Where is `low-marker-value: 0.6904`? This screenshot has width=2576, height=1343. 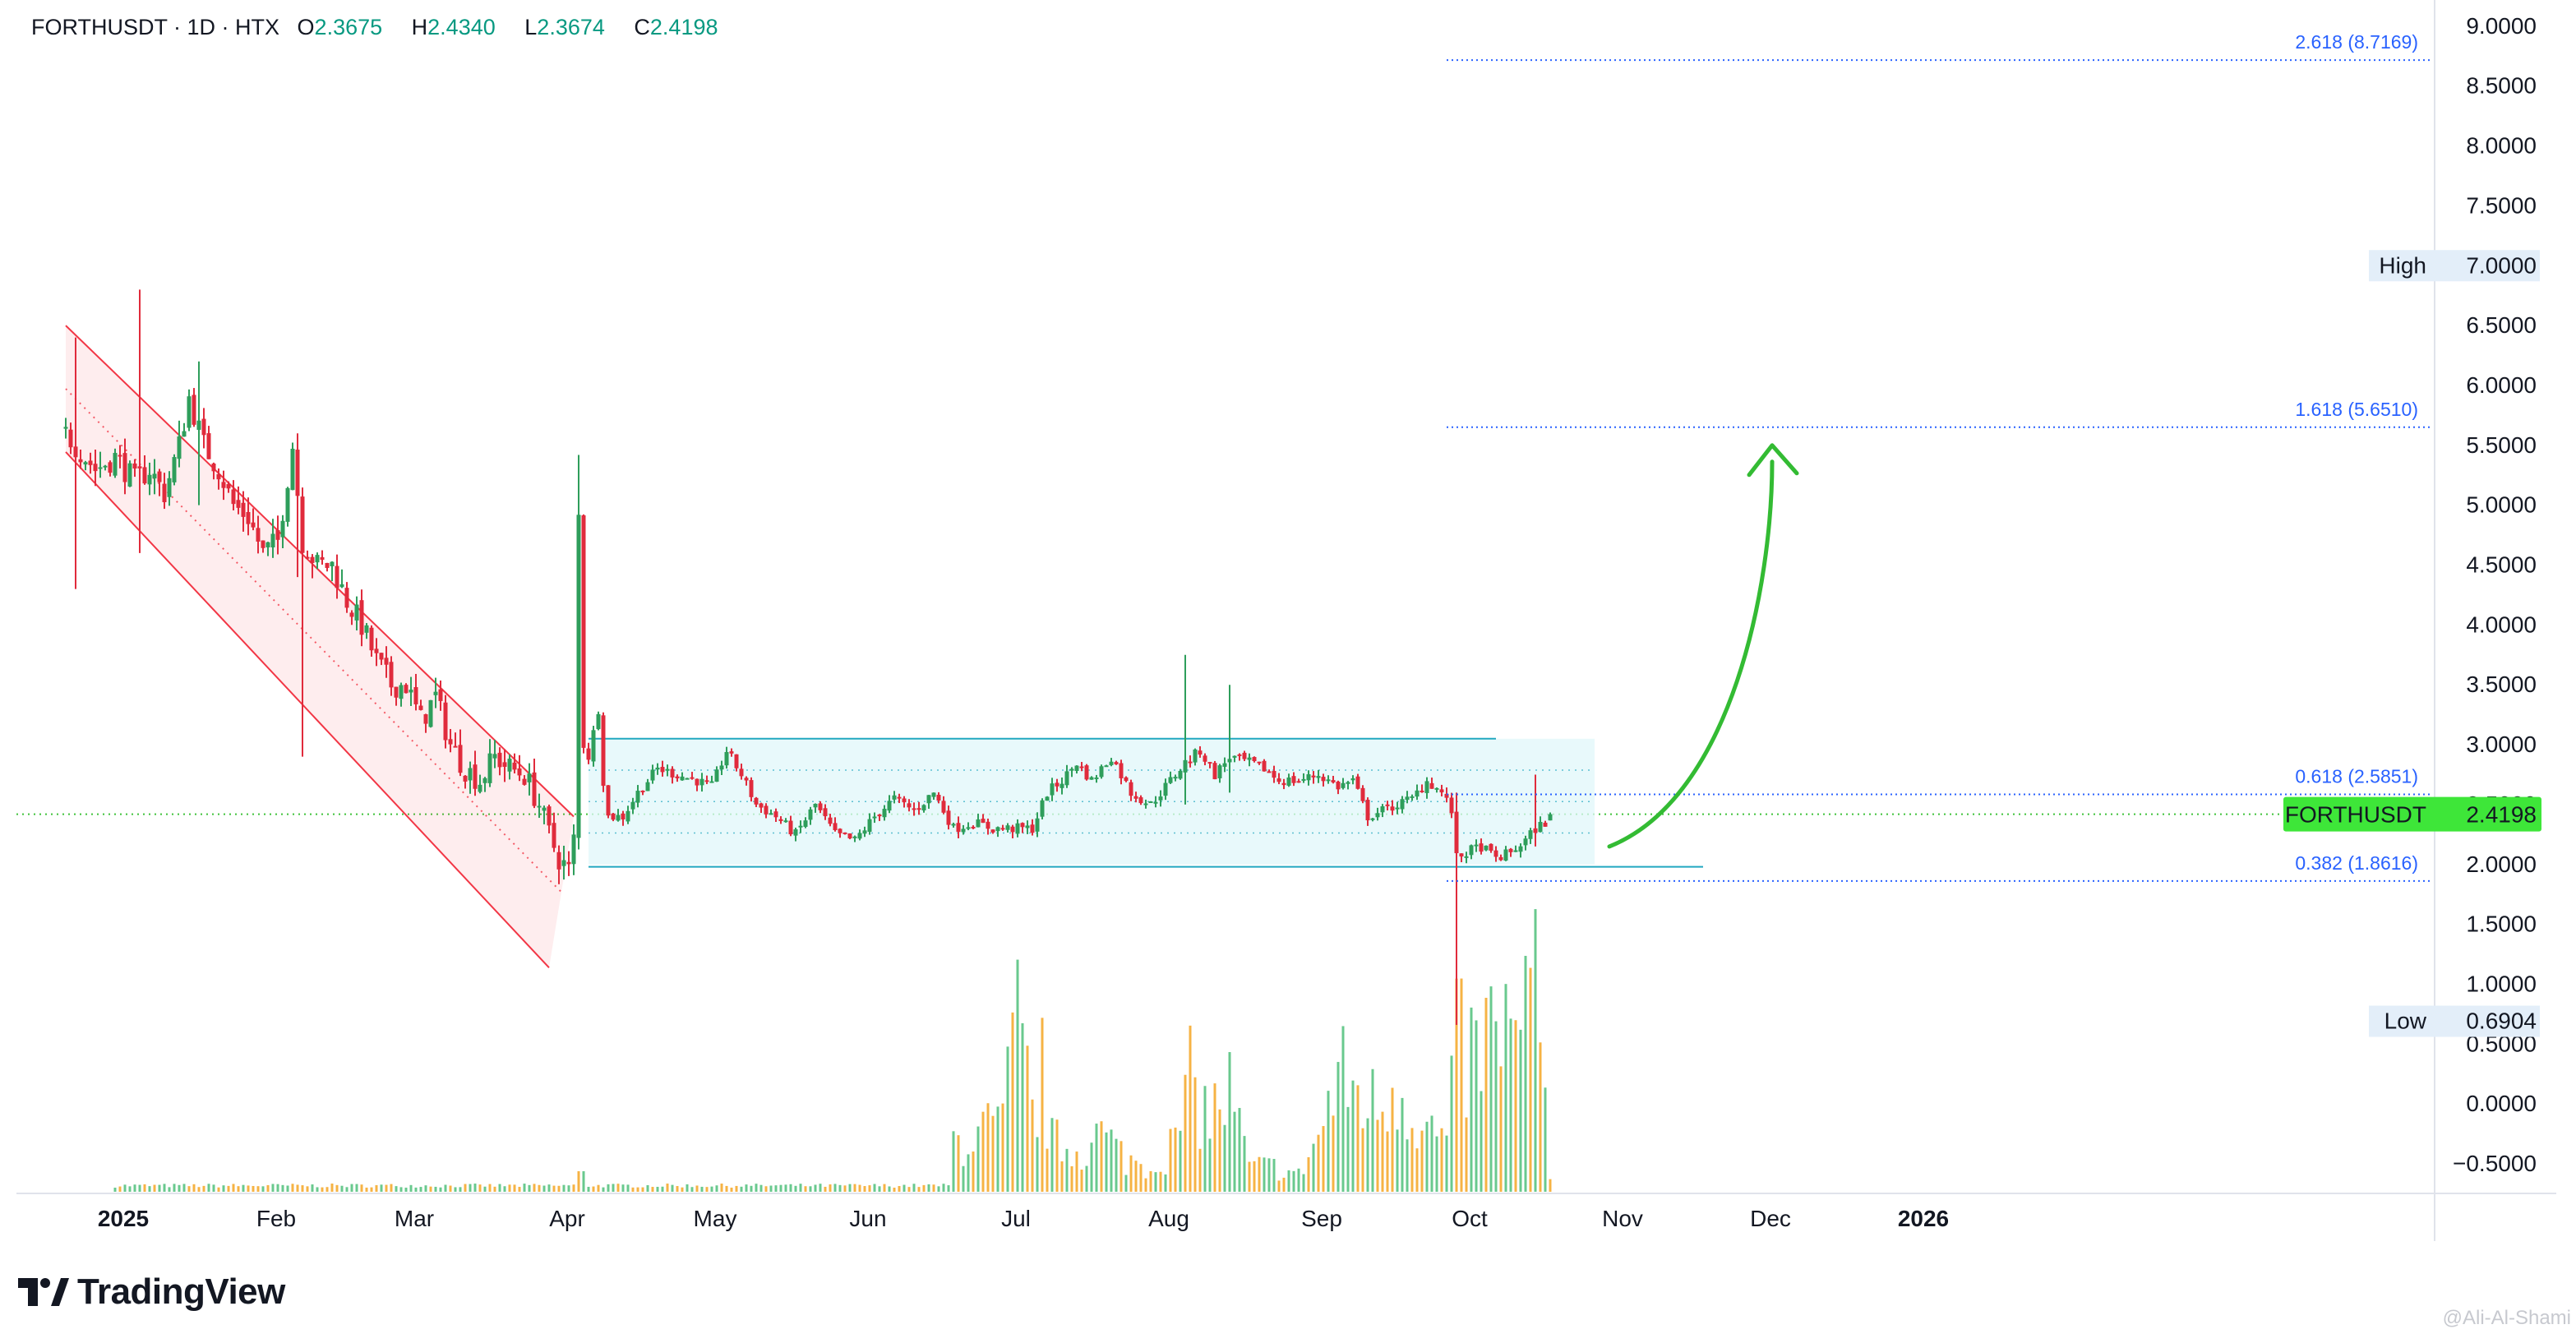
low-marker-value: 0.6904 is located at coordinates (2501, 1021).